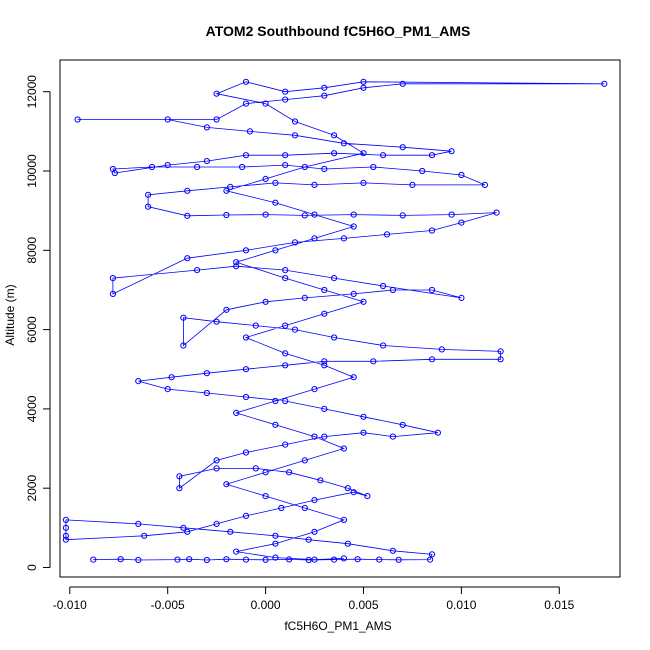 The height and width of the screenshot is (650, 650). I want to click on x-tick-label: 0.005, so click(363, 605).